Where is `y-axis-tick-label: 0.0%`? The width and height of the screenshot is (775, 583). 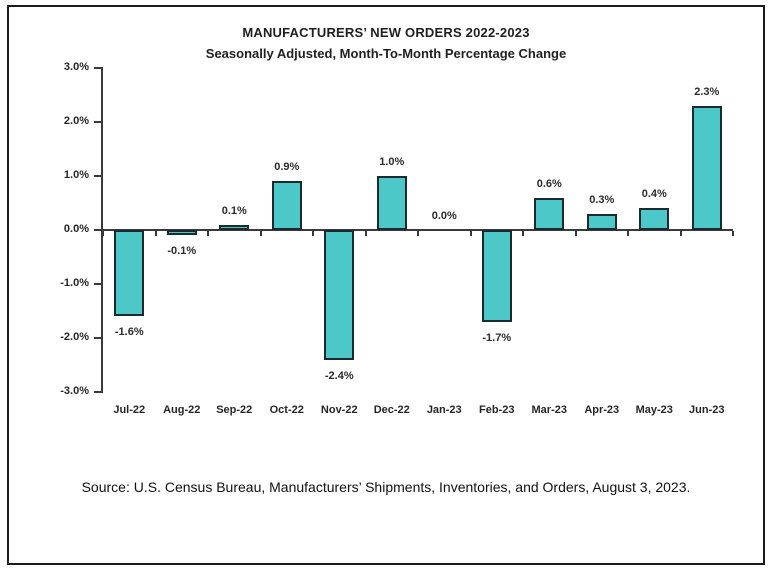 y-axis-tick-label: 0.0% is located at coordinates (76, 229).